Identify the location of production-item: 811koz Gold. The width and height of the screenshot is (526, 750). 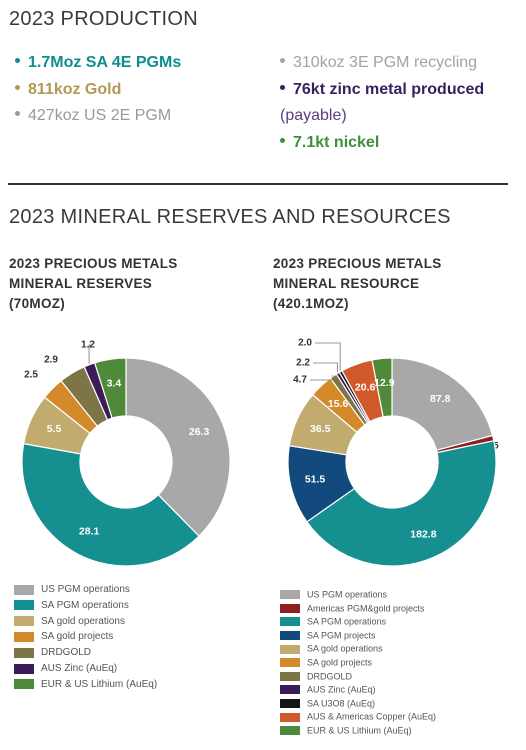
(68, 90).